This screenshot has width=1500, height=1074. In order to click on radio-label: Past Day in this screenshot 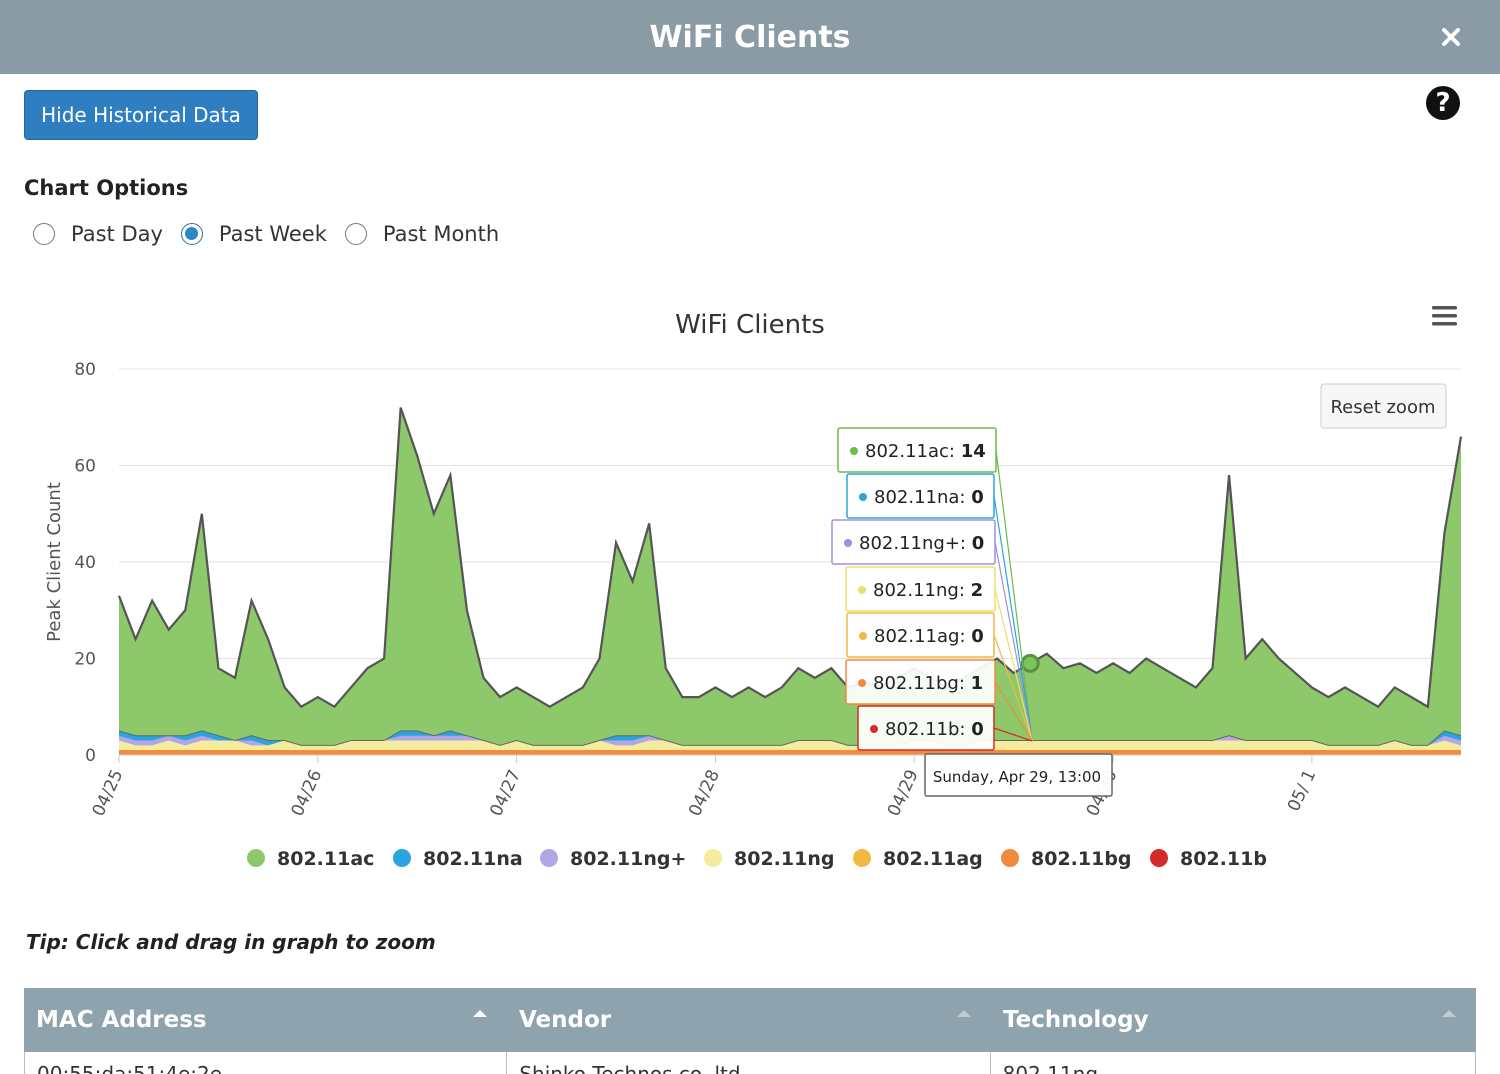, I will do `click(117, 234)`.